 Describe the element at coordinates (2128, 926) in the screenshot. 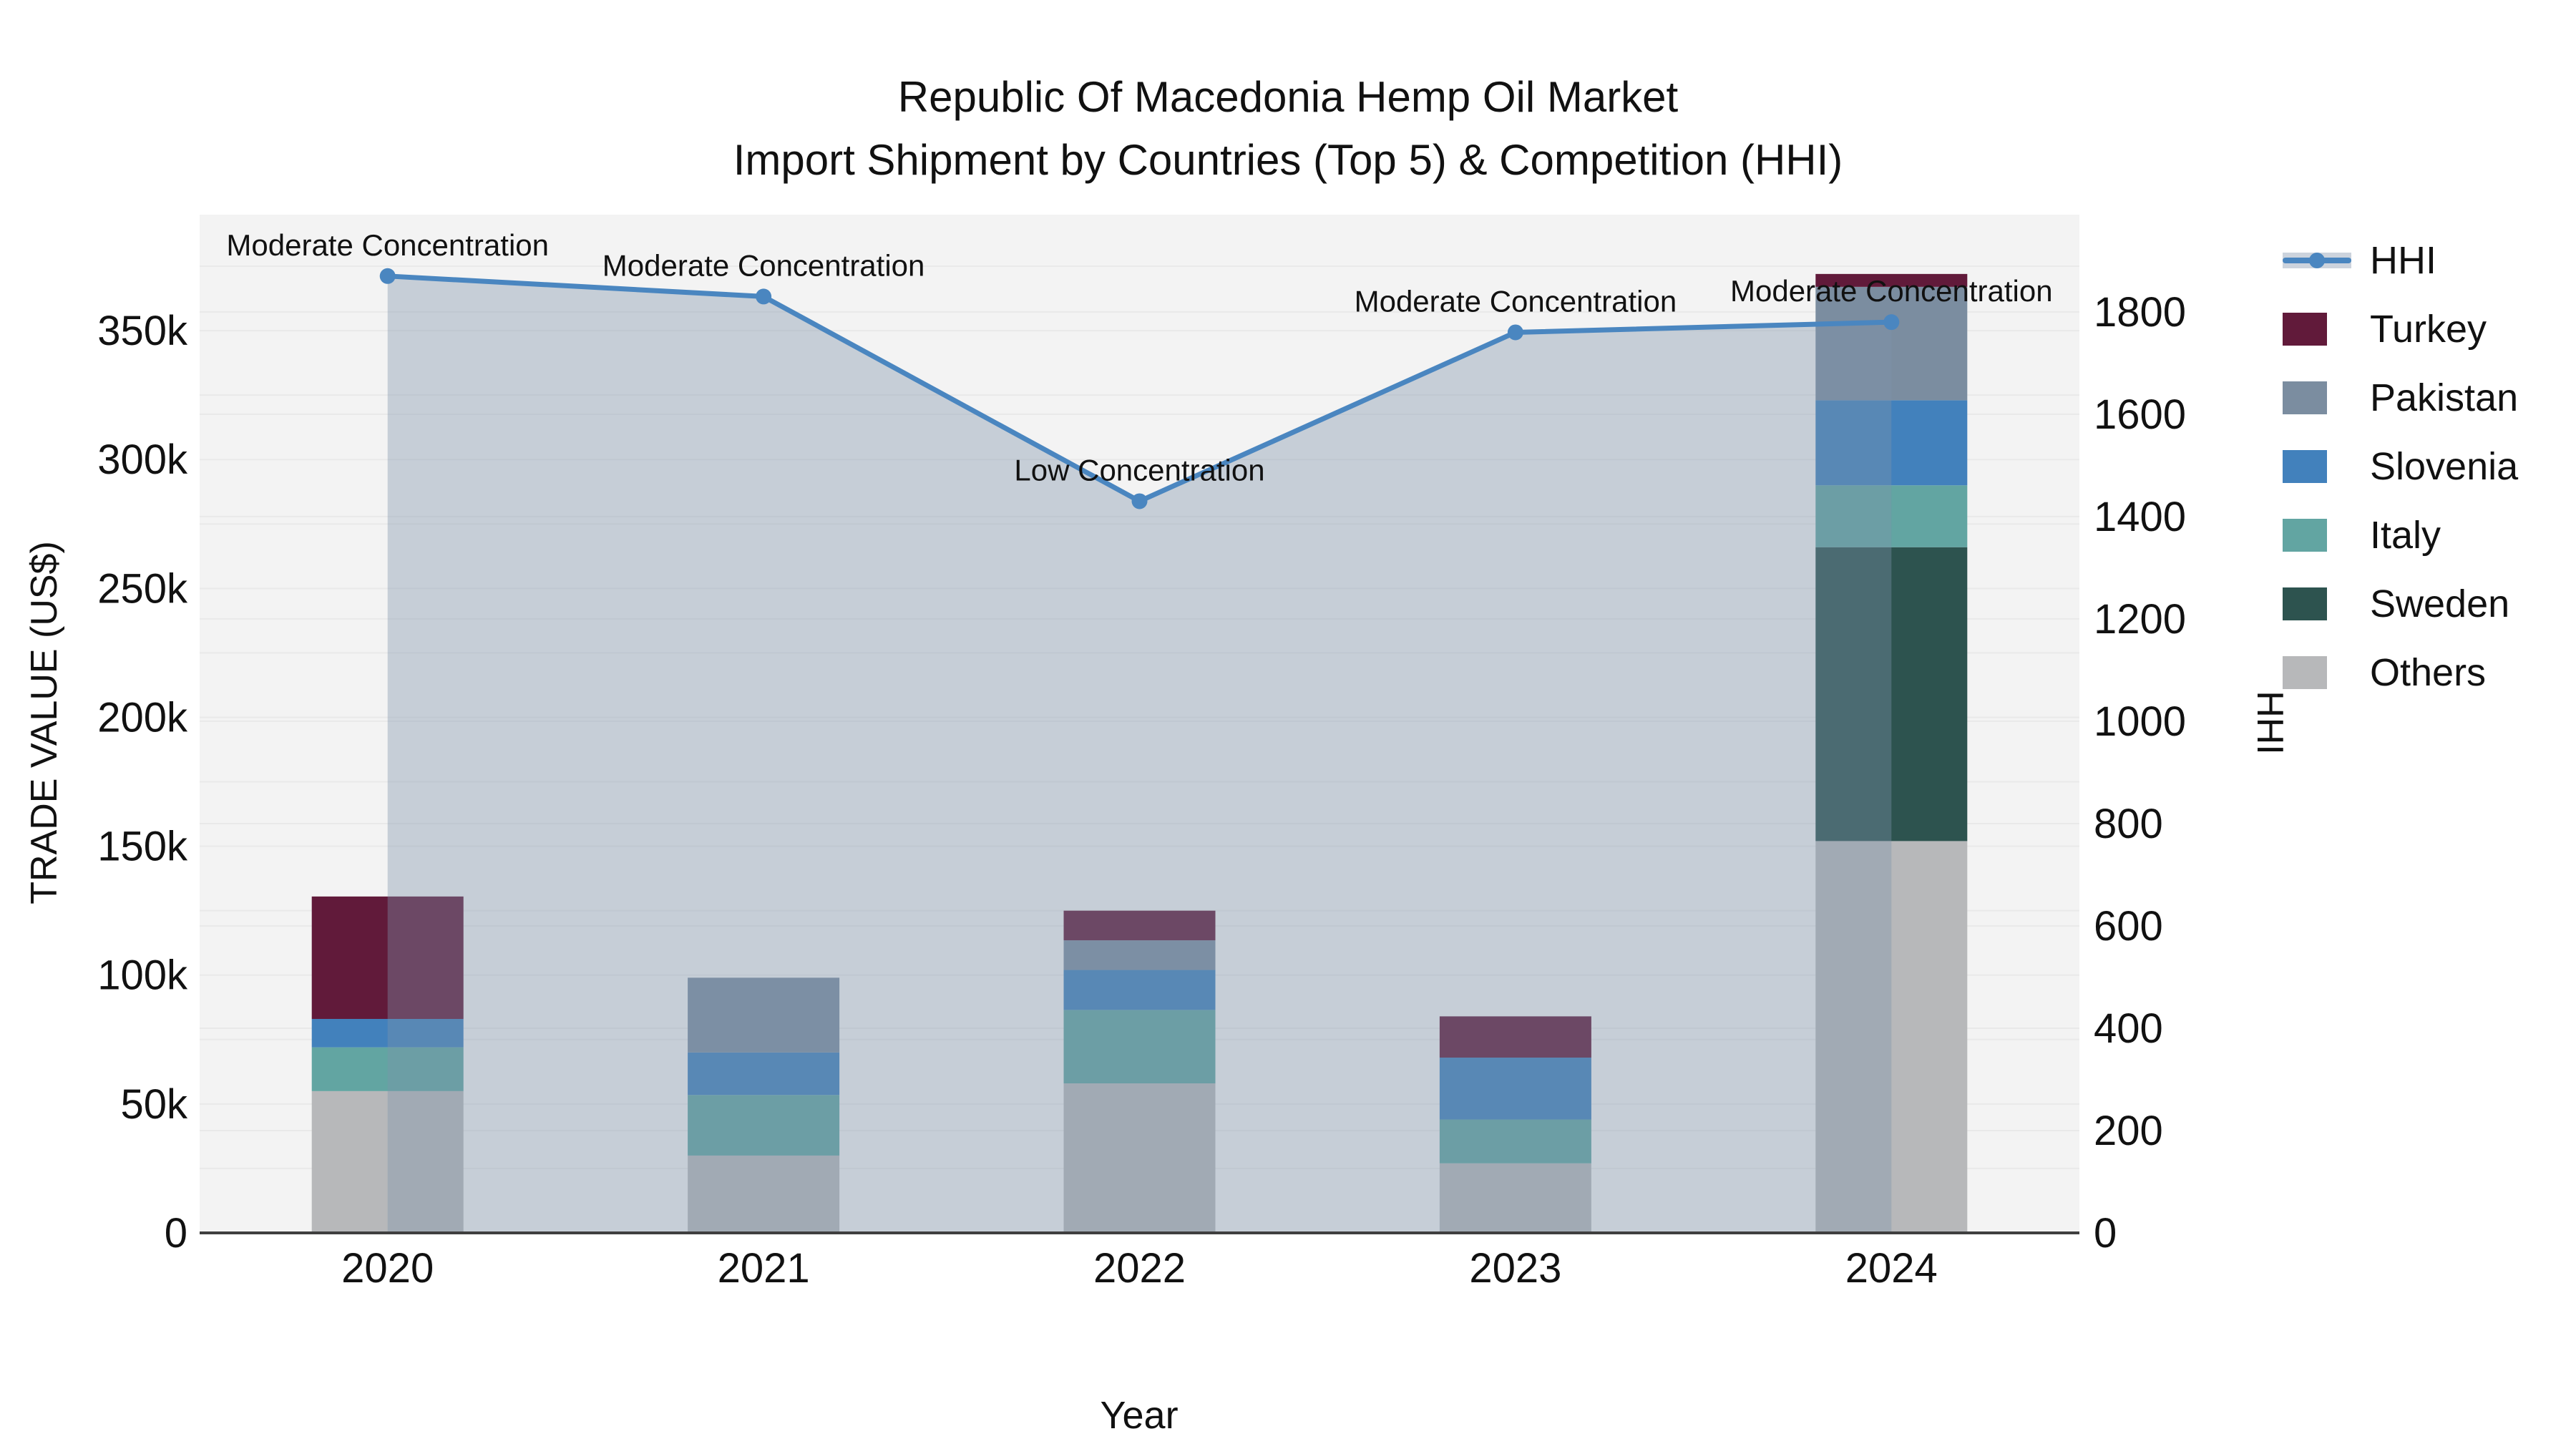

I see `y-right-tick-600: 600` at that location.